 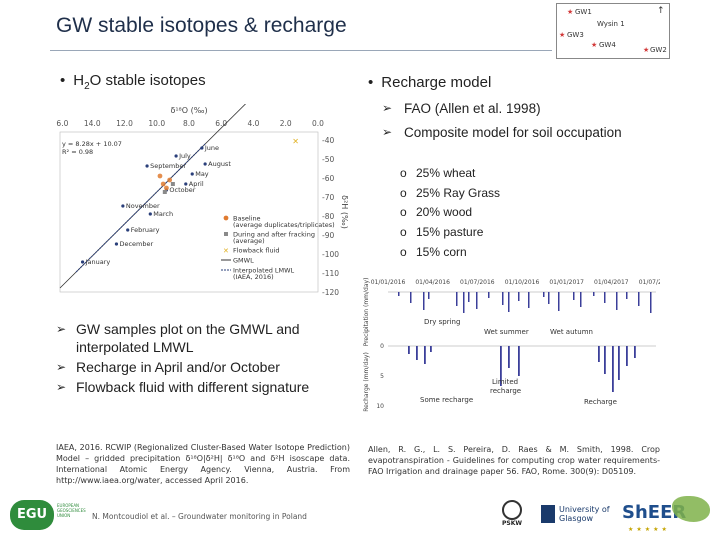 I want to click on crop-item: o 15% corn, so click(x=433, y=252).